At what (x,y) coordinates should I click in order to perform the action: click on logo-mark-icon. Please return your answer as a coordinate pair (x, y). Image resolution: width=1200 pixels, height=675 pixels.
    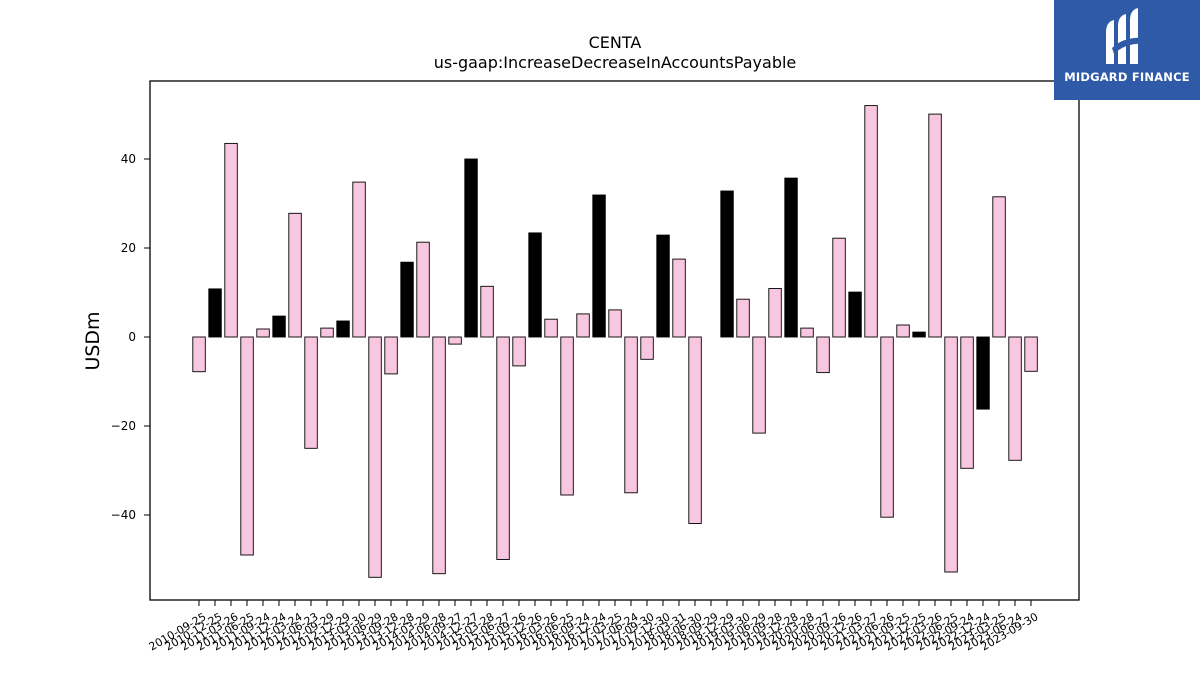
    Looking at the image, I should click on (1126, 36).